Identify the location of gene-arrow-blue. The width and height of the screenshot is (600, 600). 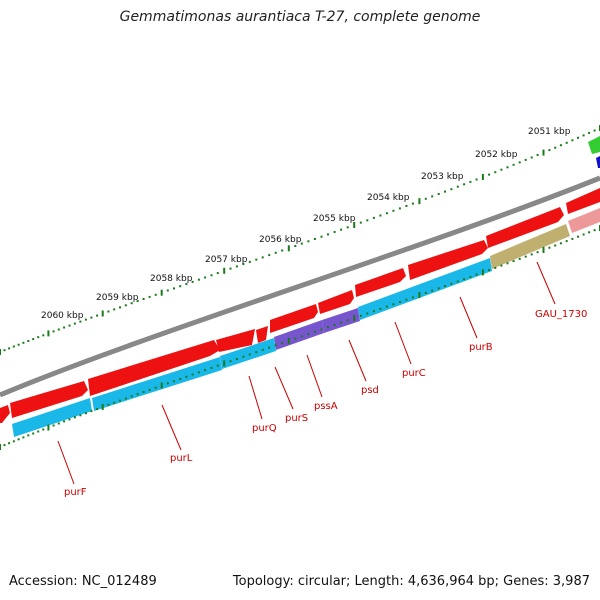
(598, 162).